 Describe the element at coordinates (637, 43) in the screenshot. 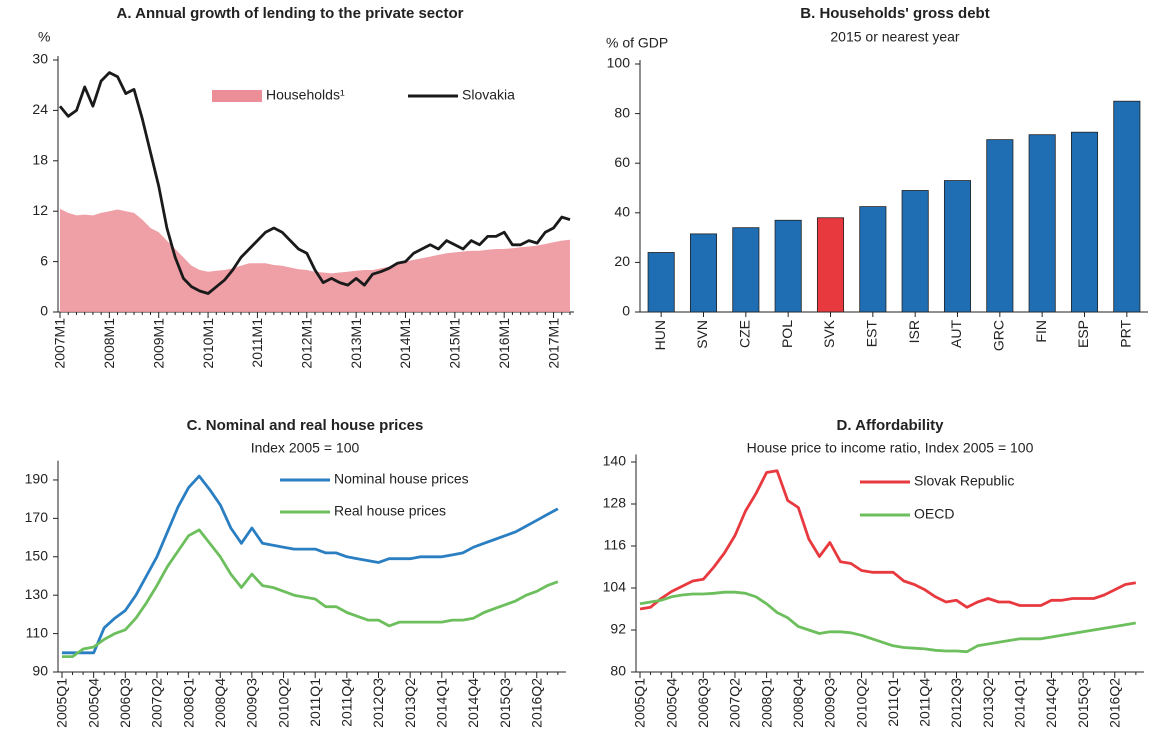

I see `y-axis-label: % of GDP` at that location.